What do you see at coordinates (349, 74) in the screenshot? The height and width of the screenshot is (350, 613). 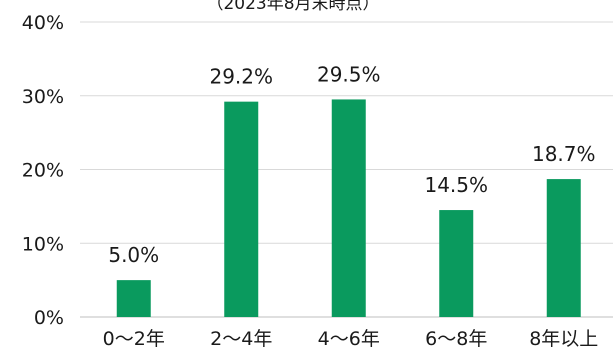 I see `data-label-2: 29.5%` at bounding box center [349, 74].